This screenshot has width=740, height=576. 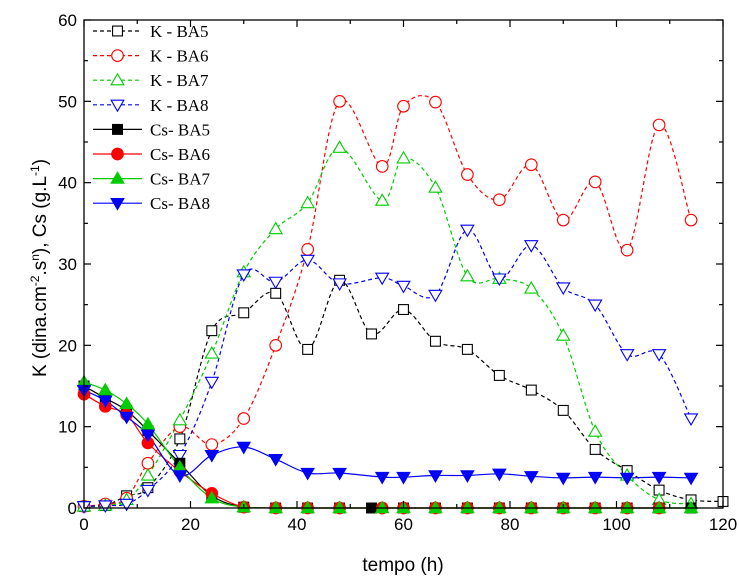 I want to click on legend-label-k-ba6: K - BA6, so click(x=179, y=56).